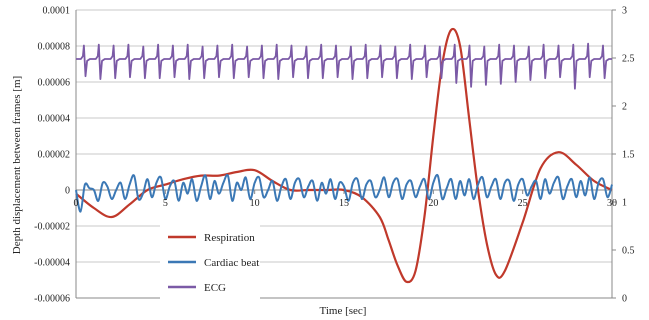 The width and height of the screenshot is (649, 320). What do you see at coordinates (344, 203) in the screenshot?
I see `x-tick-label: 15` at bounding box center [344, 203].